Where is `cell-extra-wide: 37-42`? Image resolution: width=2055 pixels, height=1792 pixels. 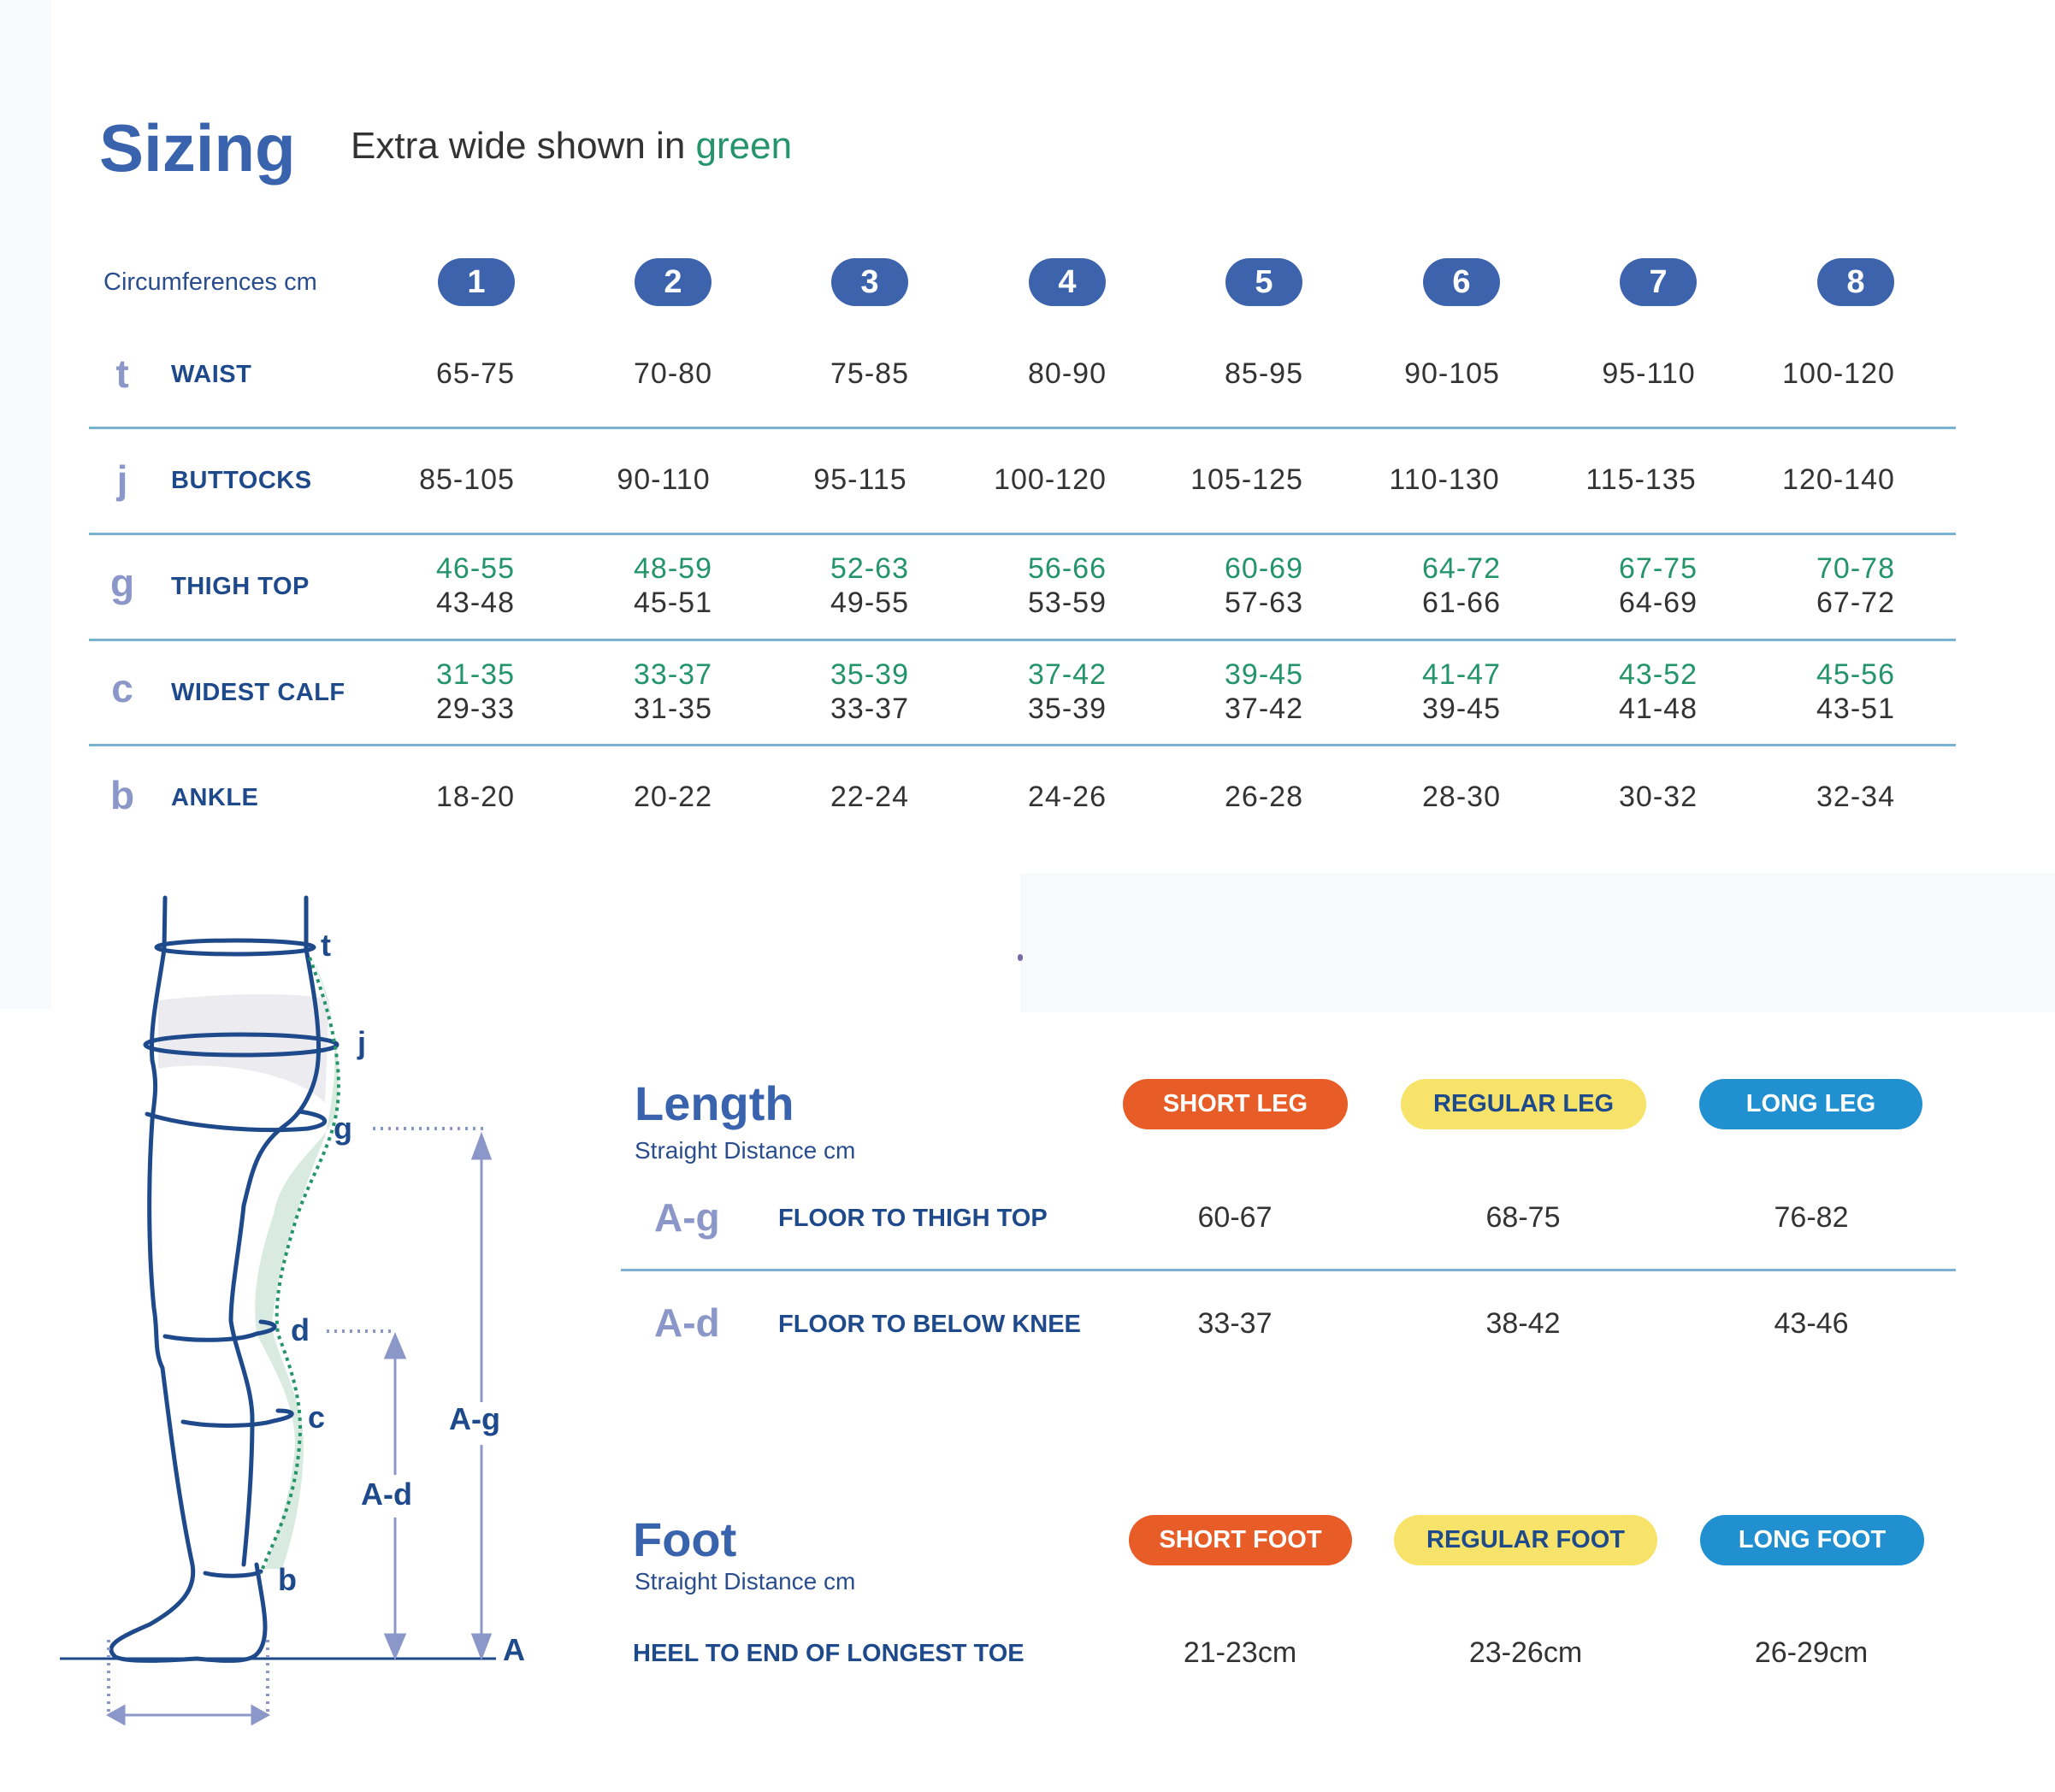 cell-extra-wide: 37-42 is located at coordinates (1067, 674).